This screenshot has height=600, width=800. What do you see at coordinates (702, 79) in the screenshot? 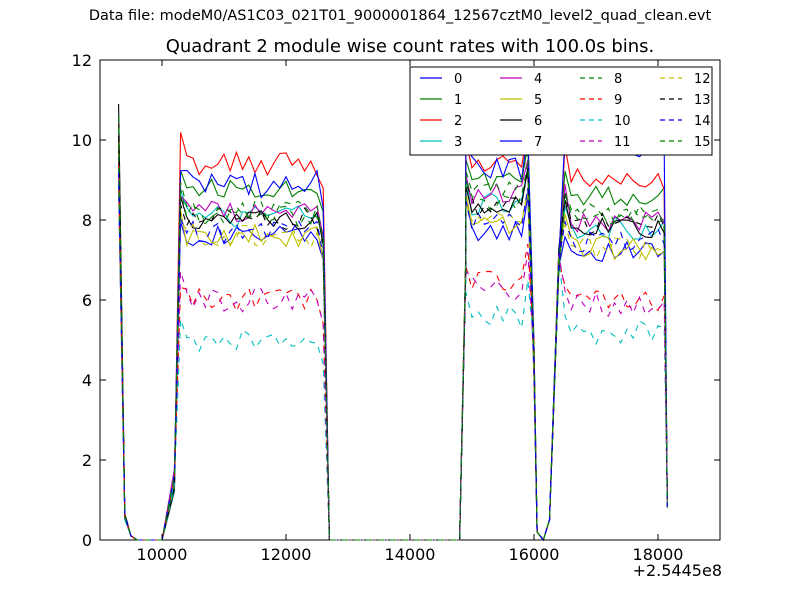
I see `legend-label-12: 12` at bounding box center [702, 79].